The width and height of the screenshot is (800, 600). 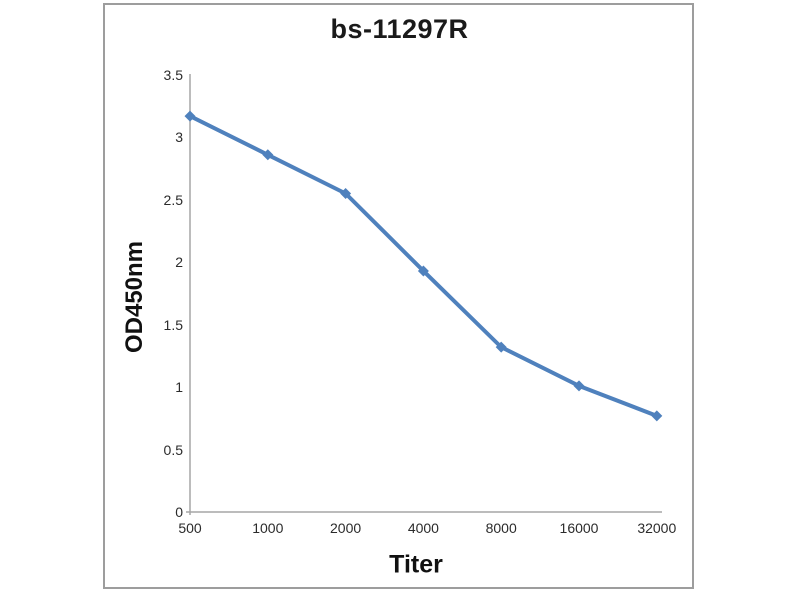 What do you see at coordinates (179, 387) in the screenshot?
I see `y-tick-label: 1` at bounding box center [179, 387].